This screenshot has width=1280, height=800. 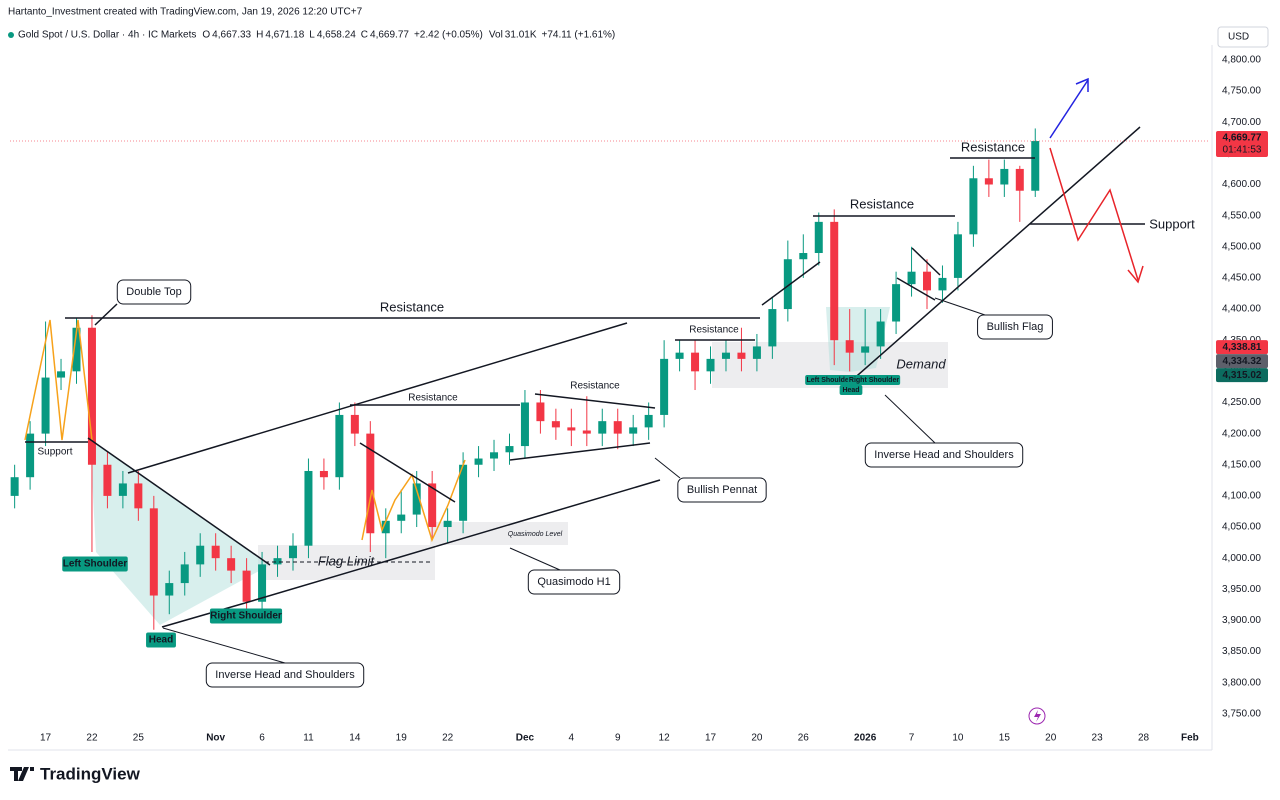 I want to click on countdown: 01:41:53, so click(x=1242, y=150).